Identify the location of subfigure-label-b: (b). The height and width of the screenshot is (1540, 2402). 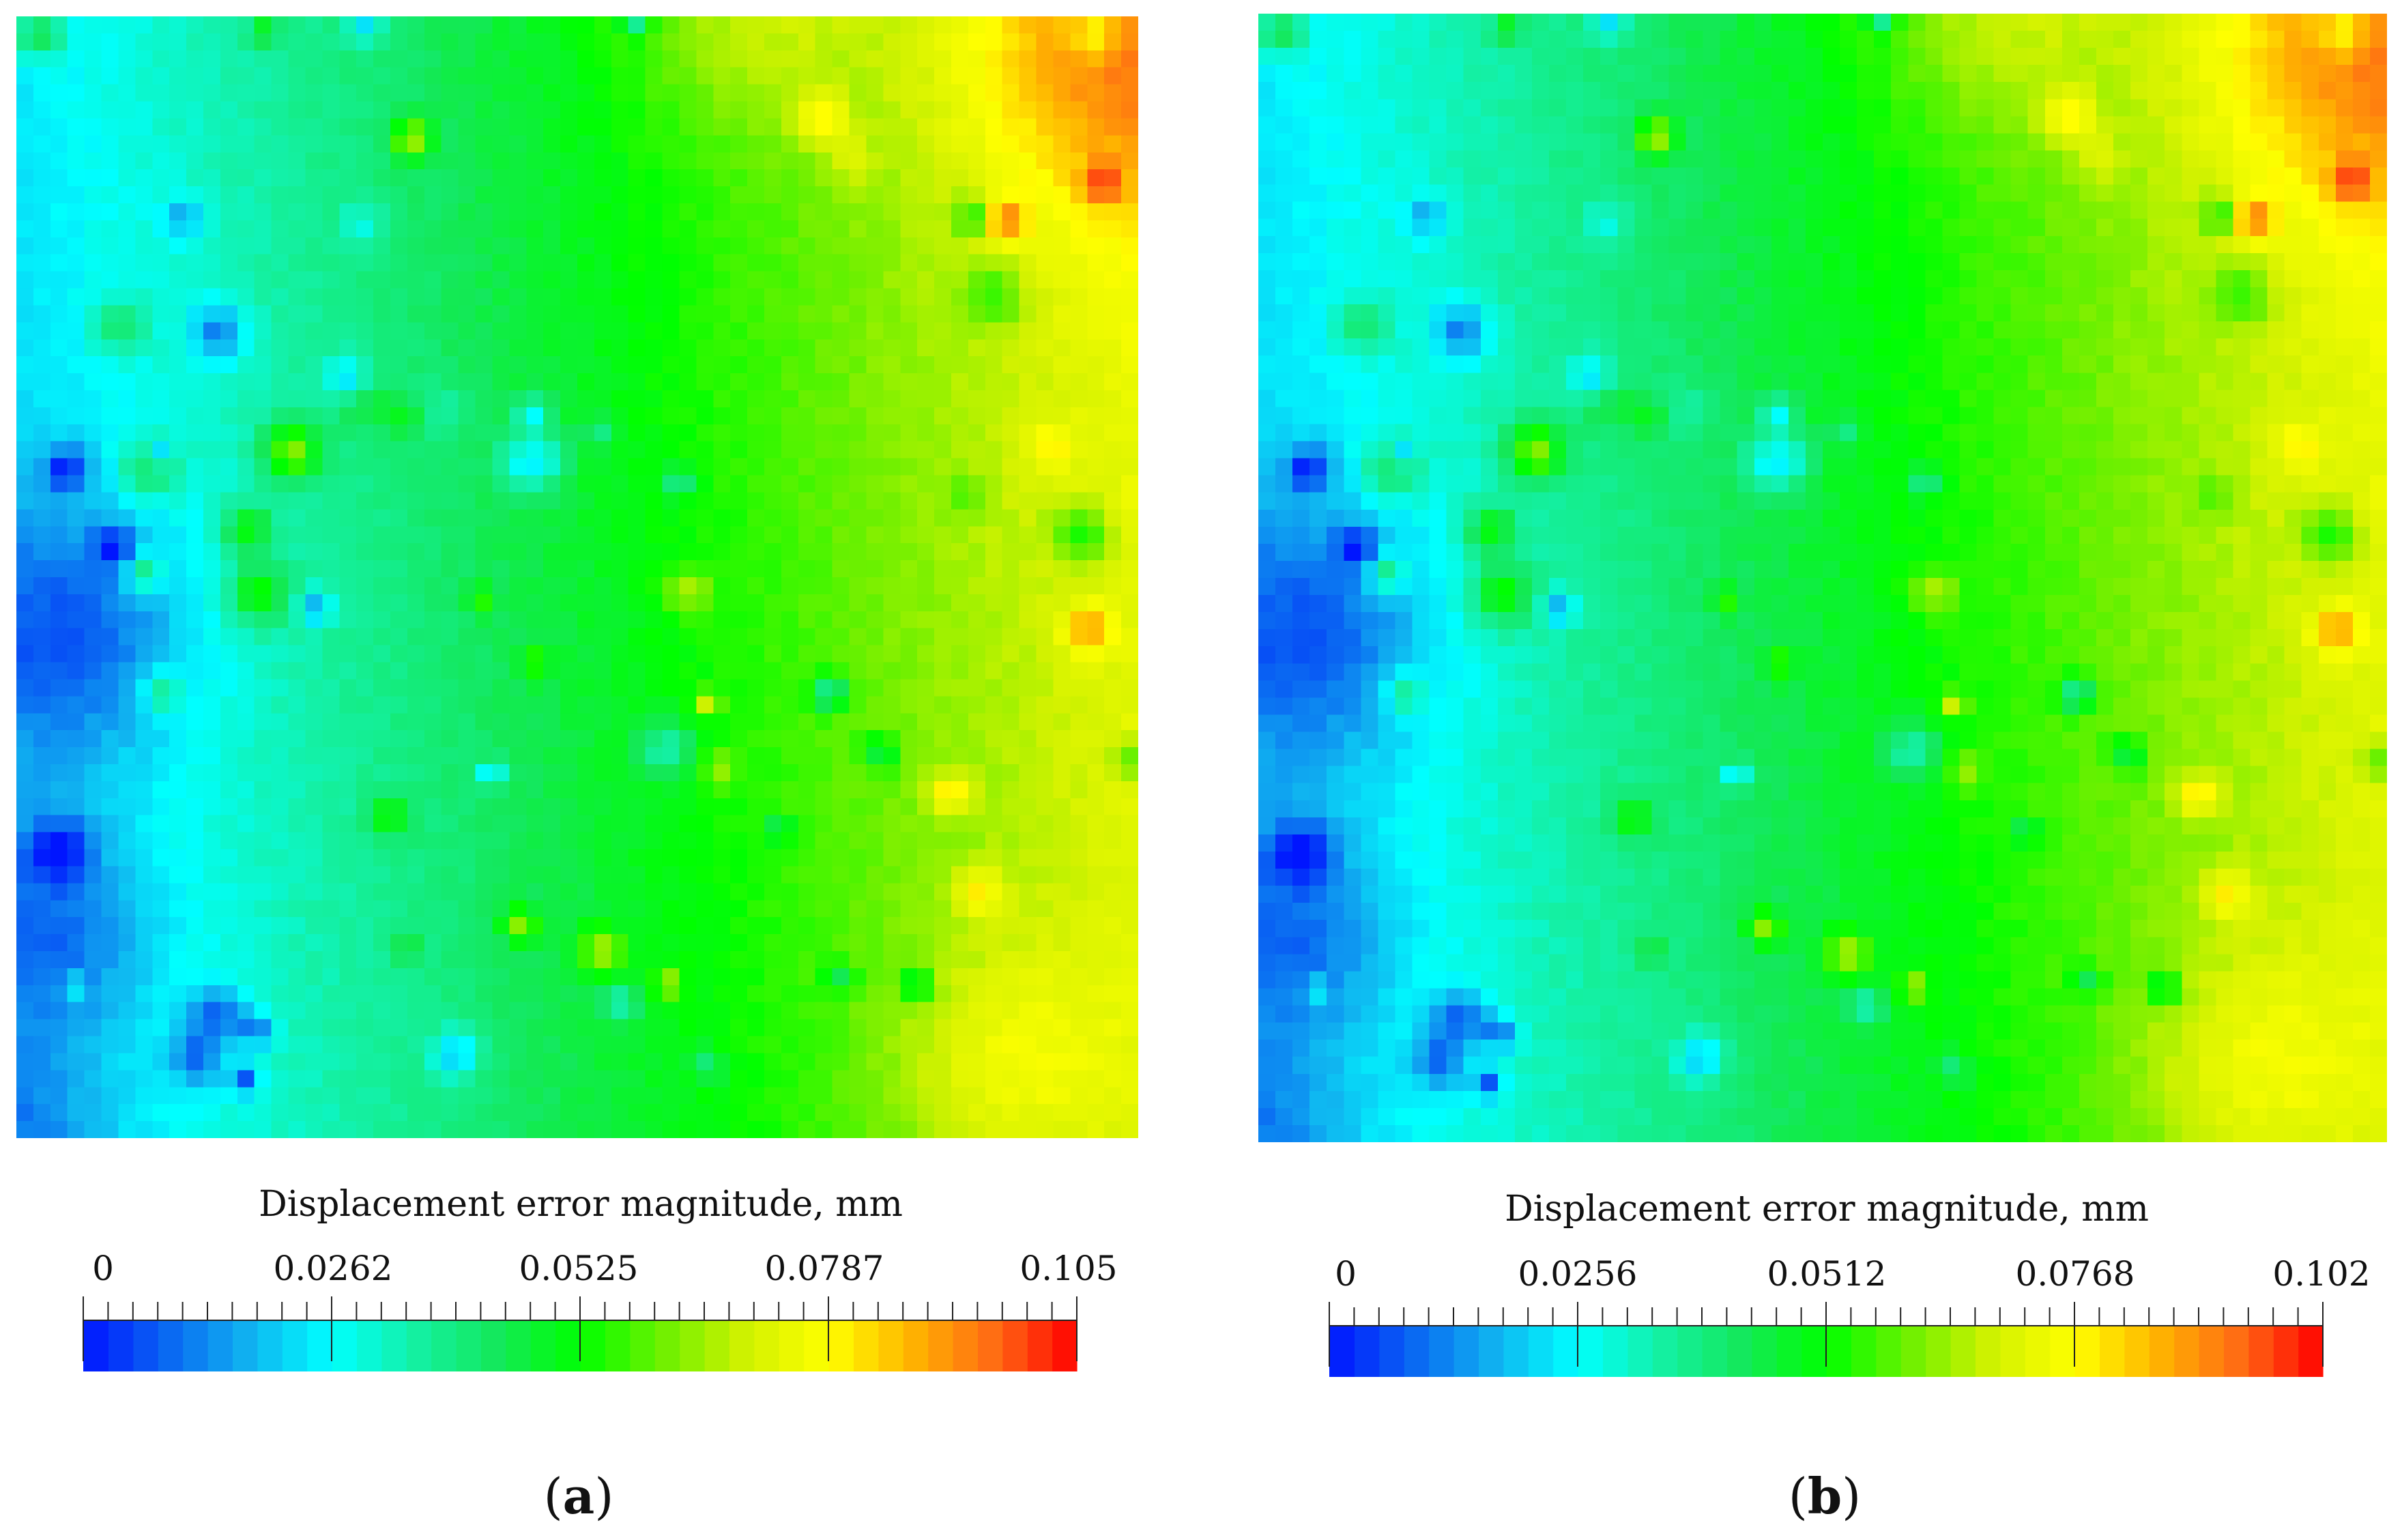
(1825, 1496).